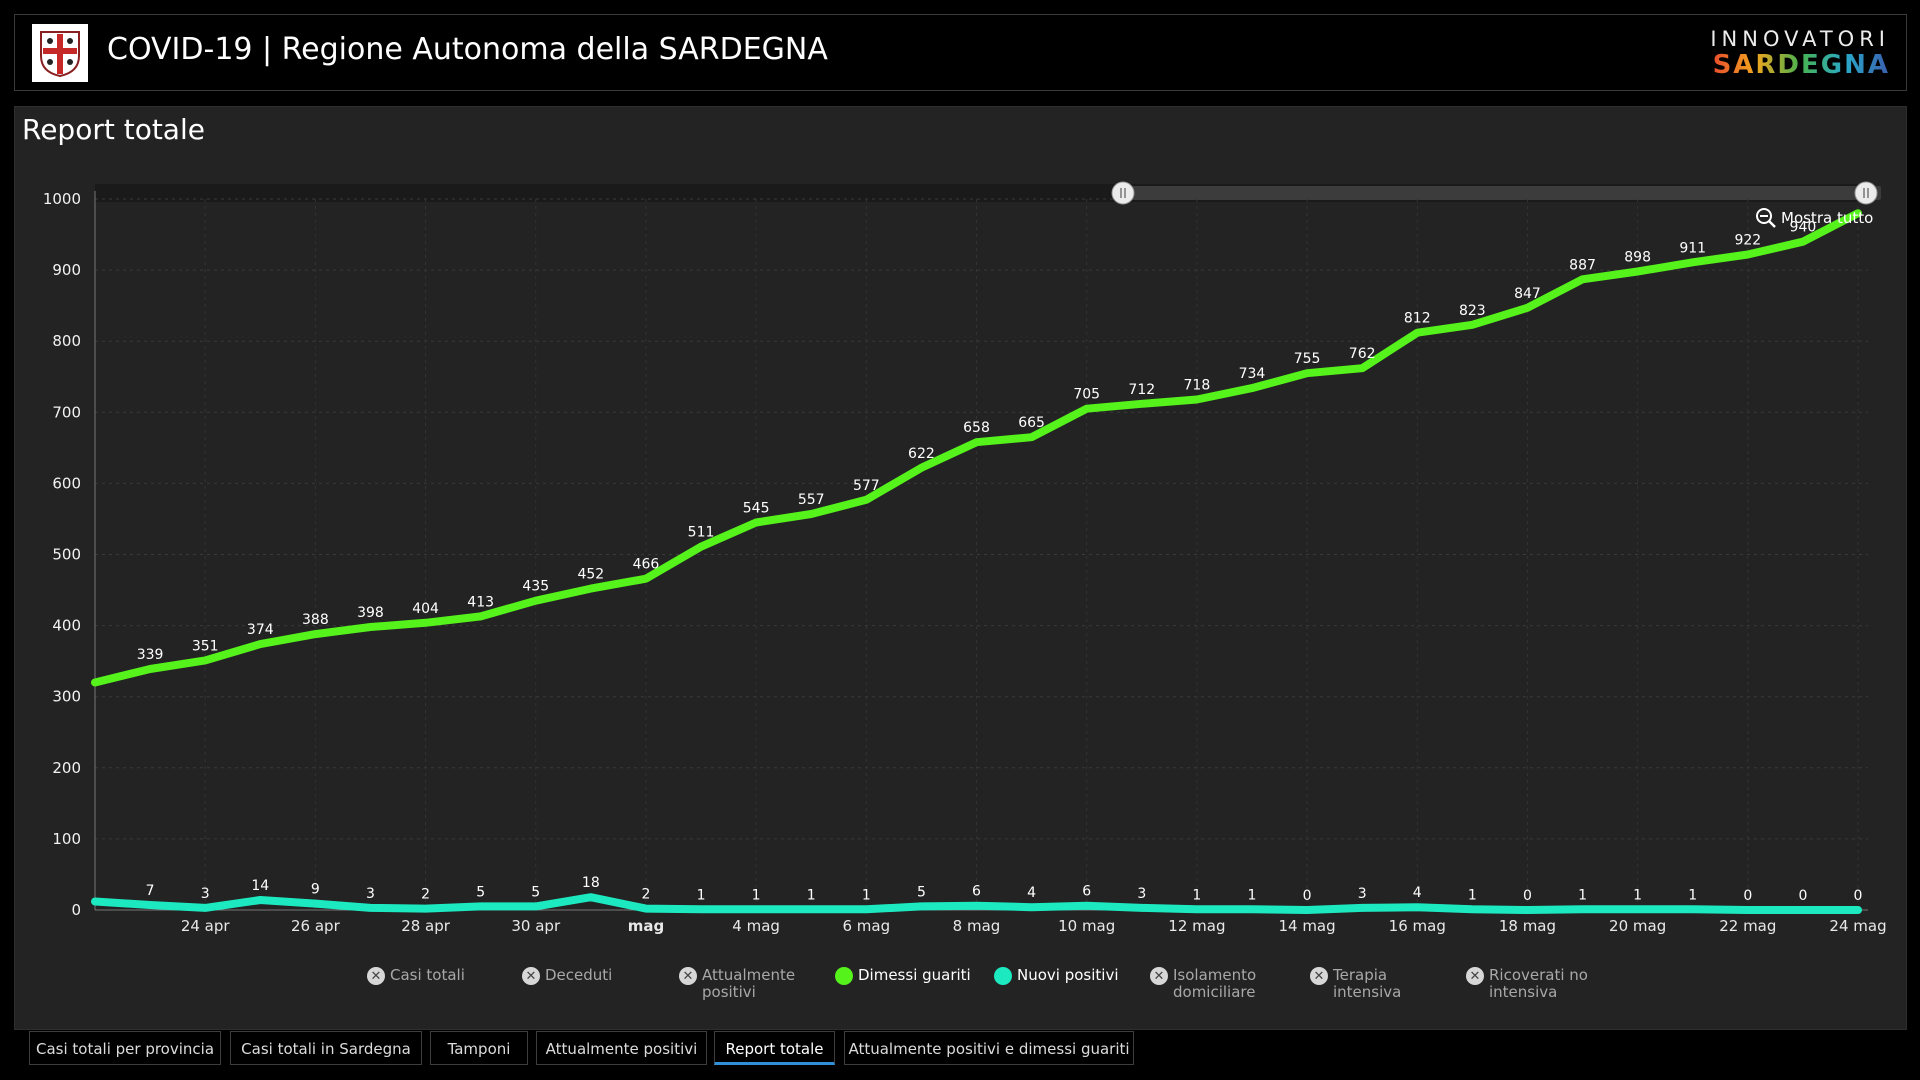  I want to click on panel-title: Report totale, so click(113, 129).